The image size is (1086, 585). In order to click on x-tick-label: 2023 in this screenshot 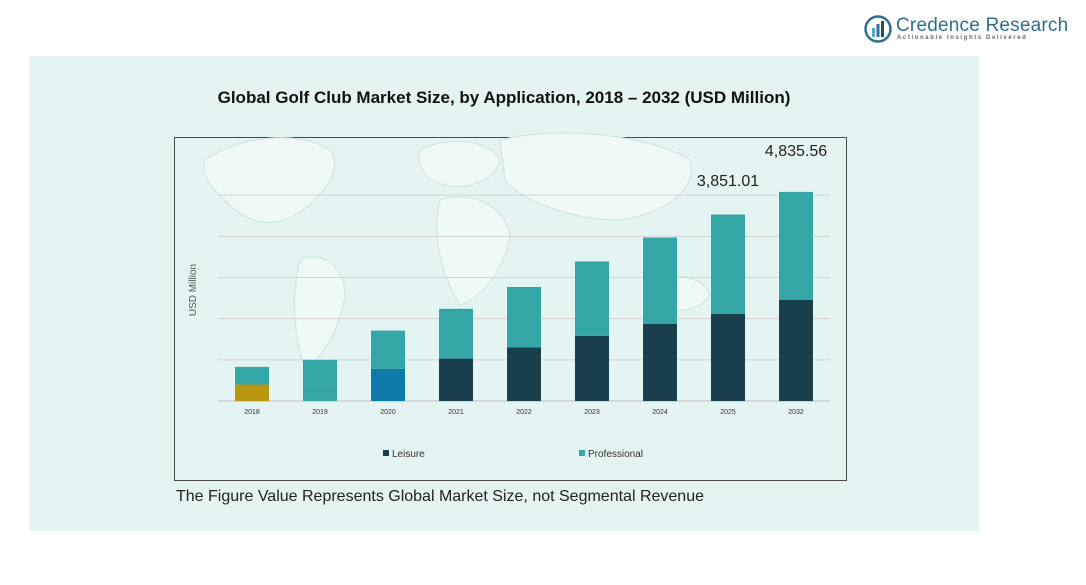, I will do `click(592, 412)`.